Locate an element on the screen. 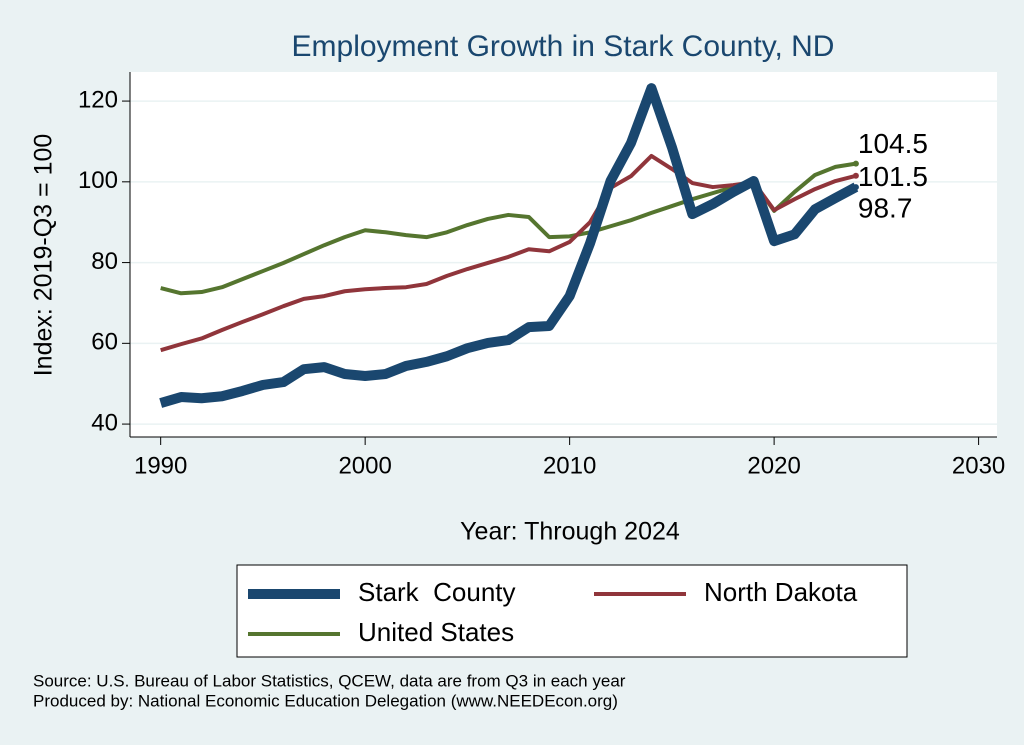 The image size is (1024, 745). end-value-label: 98.7 is located at coordinates (885, 207).